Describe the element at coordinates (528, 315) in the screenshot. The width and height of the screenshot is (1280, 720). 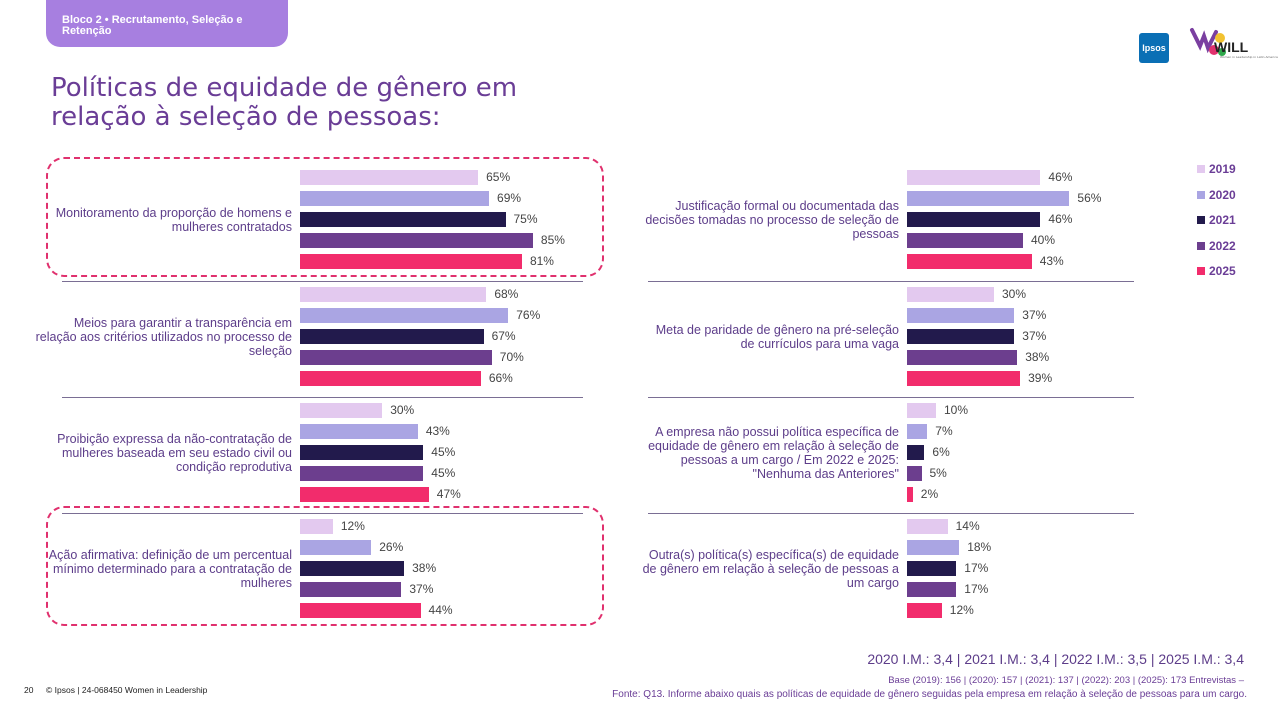
I see `bar-value-label: 76%` at that location.